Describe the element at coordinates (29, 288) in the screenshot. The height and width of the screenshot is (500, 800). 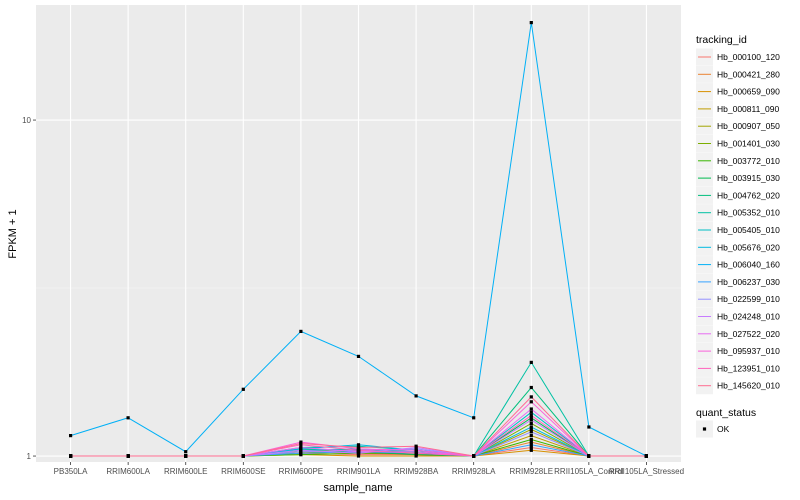
I see `y-axis-ticks: 1 10` at that location.